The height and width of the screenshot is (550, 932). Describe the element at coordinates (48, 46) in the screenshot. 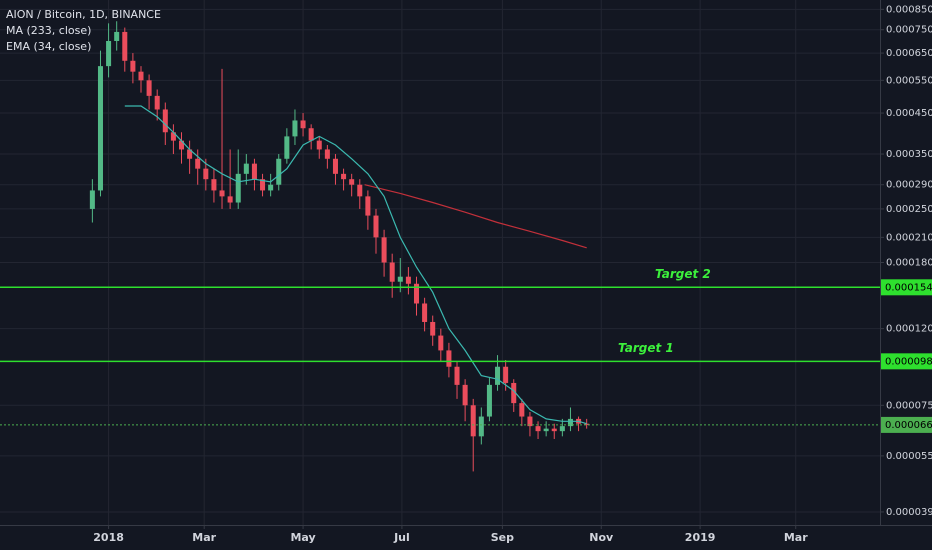

I see `legend-entry: EMA (34, close)` at that location.